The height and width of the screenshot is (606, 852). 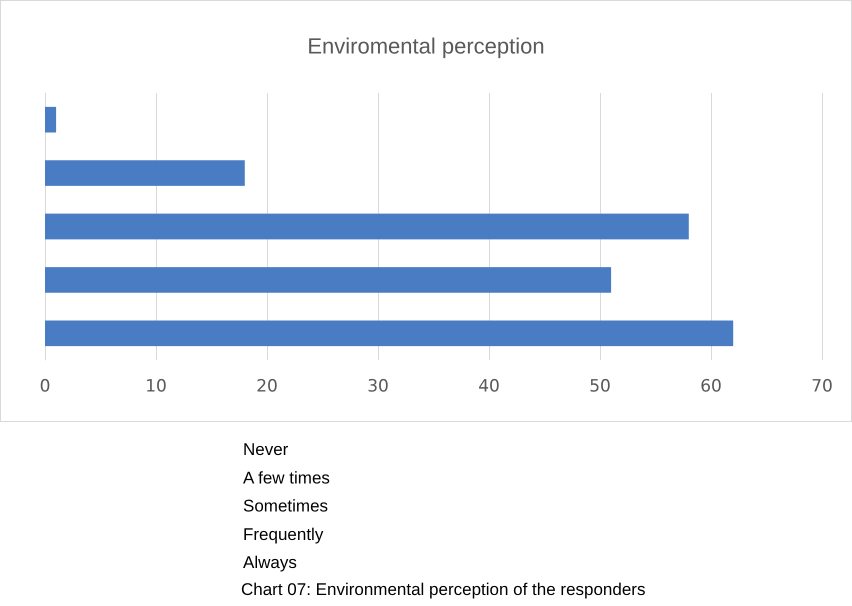 What do you see at coordinates (426, 46) in the screenshot?
I see `chart-title: Enviromental perception` at bounding box center [426, 46].